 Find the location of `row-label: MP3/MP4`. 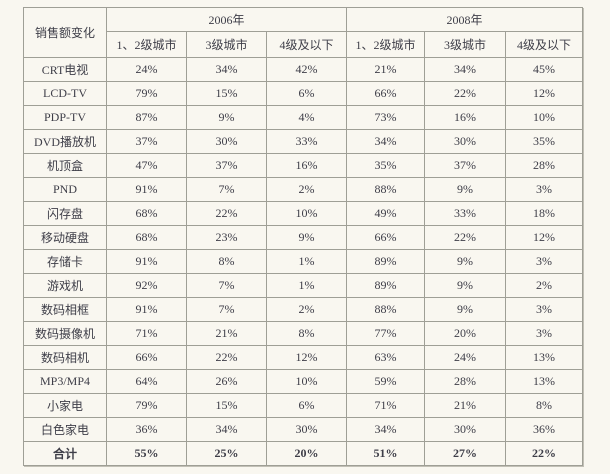

row-label: MP3/MP4 is located at coordinates (65, 381).